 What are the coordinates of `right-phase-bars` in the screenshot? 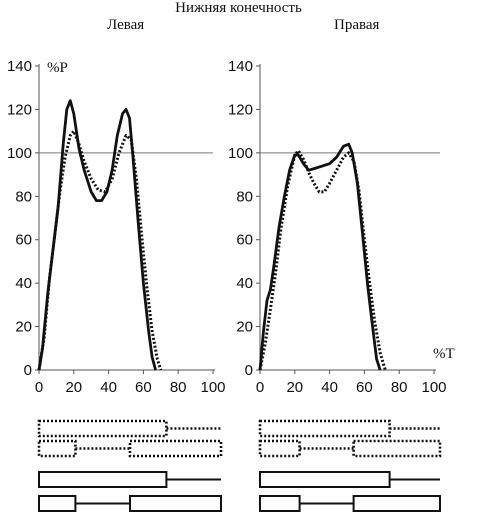 It's located at (350, 465).